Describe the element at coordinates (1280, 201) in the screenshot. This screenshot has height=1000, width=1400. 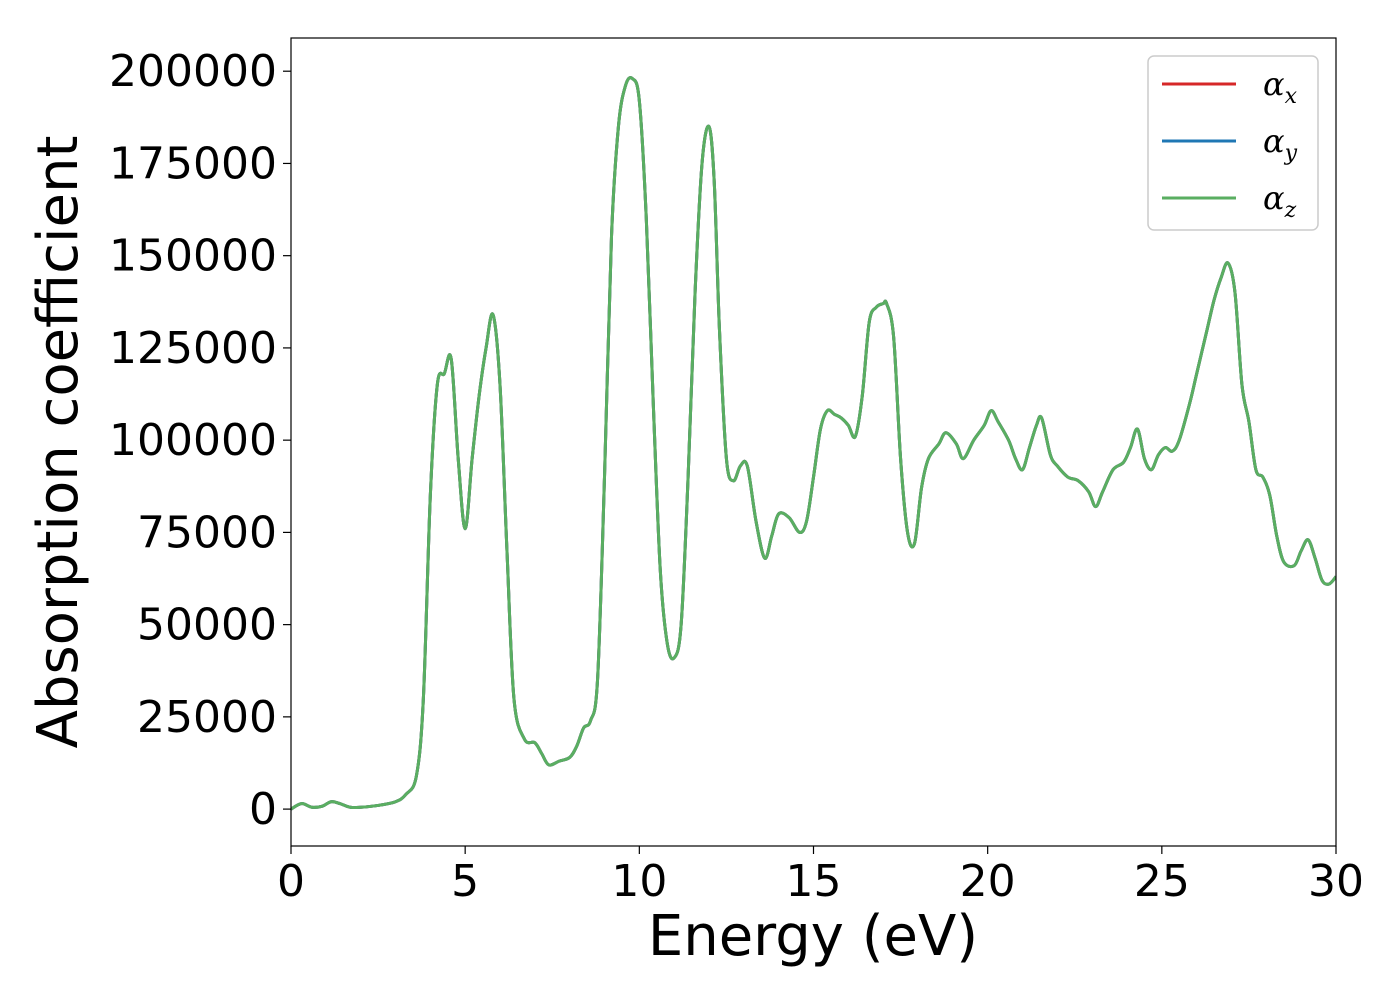
I see `legend-label-z: αz` at that location.